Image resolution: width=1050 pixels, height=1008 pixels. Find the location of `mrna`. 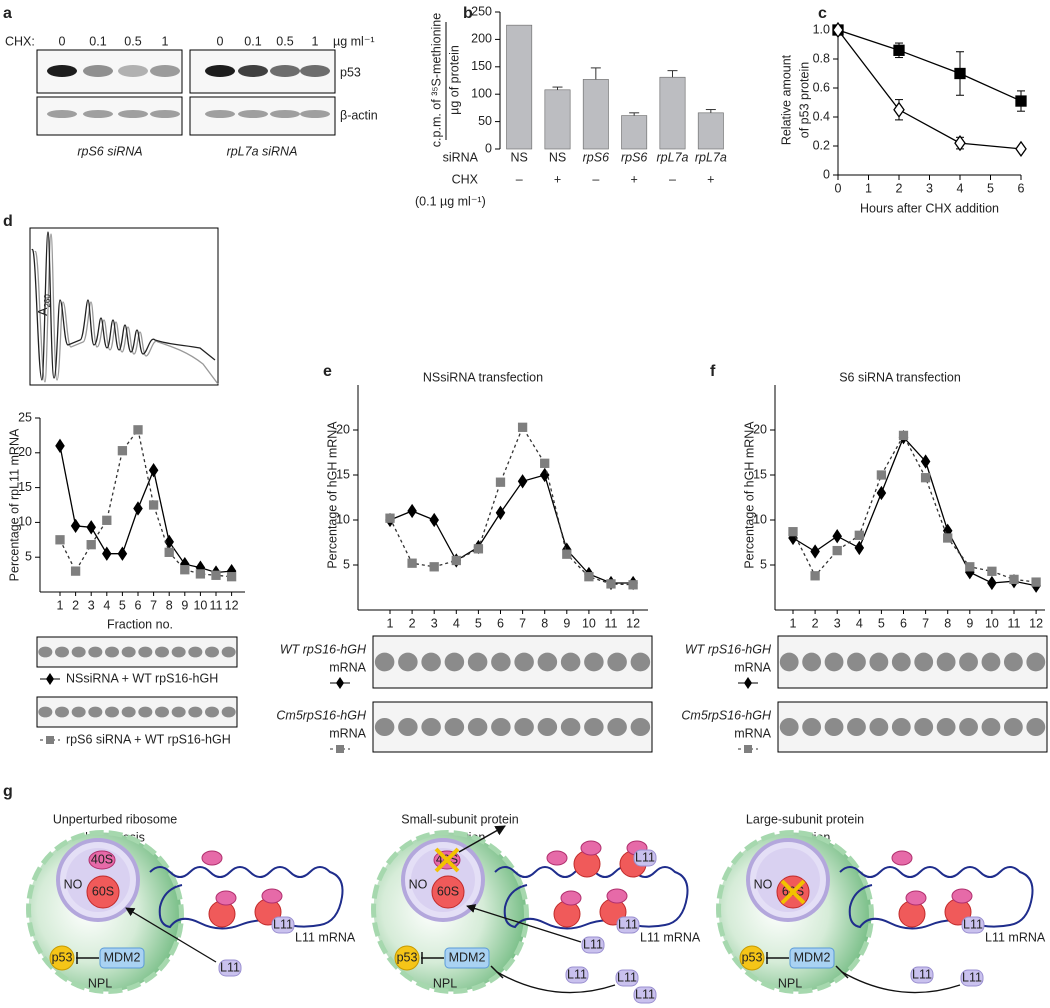

mrna is located at coordinates (246, 898).